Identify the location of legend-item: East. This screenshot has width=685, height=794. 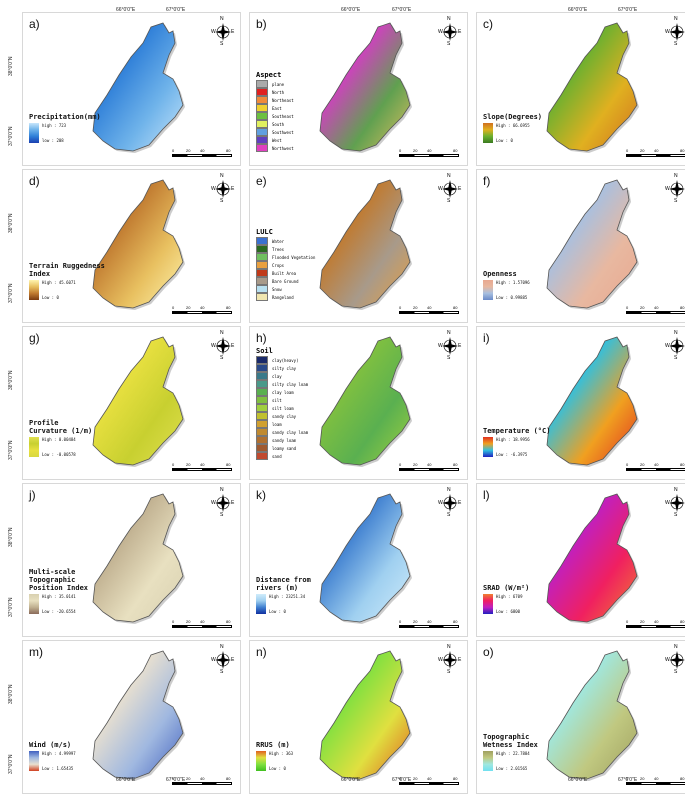
(275, 108).